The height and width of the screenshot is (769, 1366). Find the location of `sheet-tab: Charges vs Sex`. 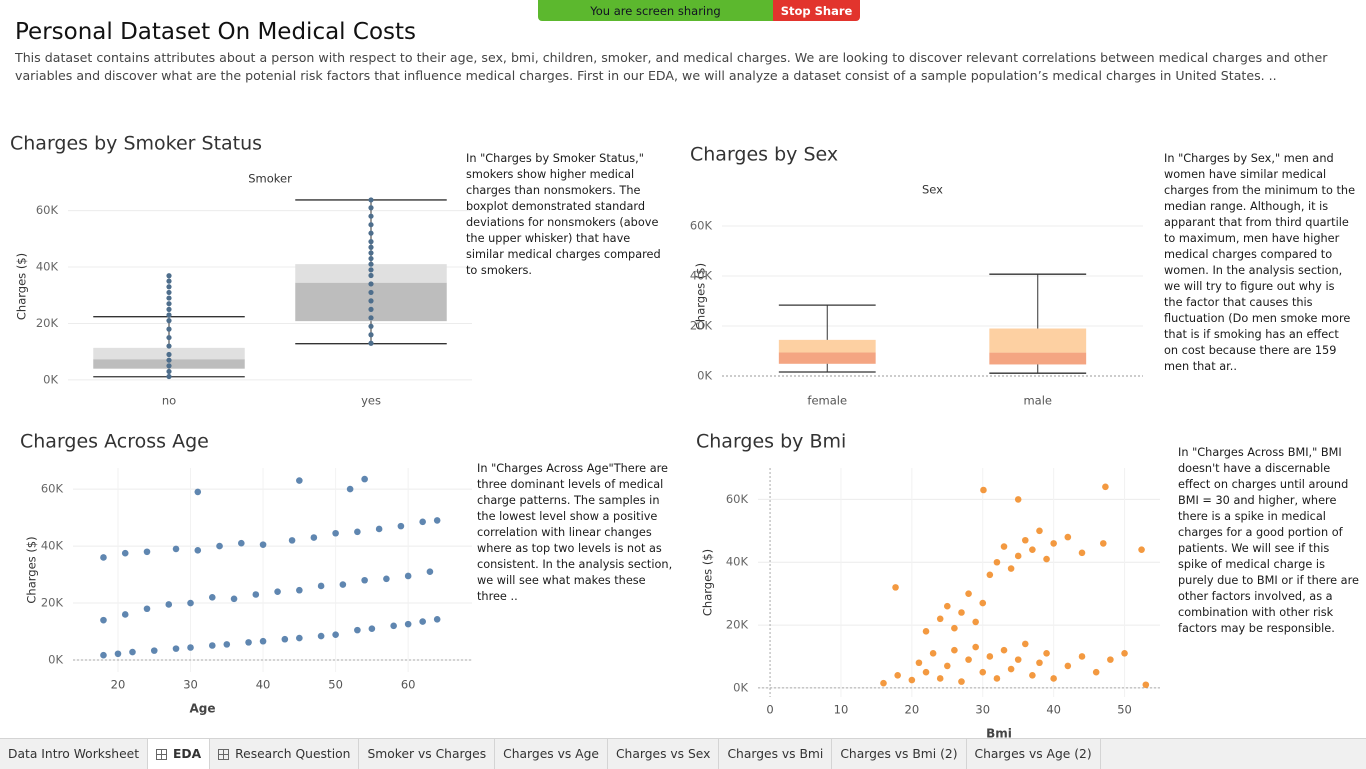

sheet-tab: Charges vs Sex is located at coordinates (664, 754).